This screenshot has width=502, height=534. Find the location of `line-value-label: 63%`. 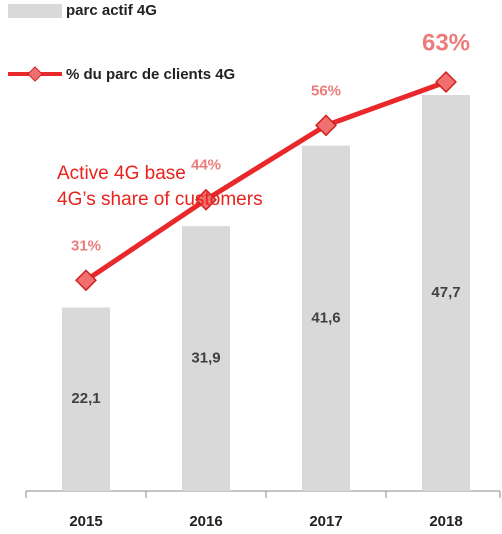

line-value-label: 63% is located at coordinates (446, 42).